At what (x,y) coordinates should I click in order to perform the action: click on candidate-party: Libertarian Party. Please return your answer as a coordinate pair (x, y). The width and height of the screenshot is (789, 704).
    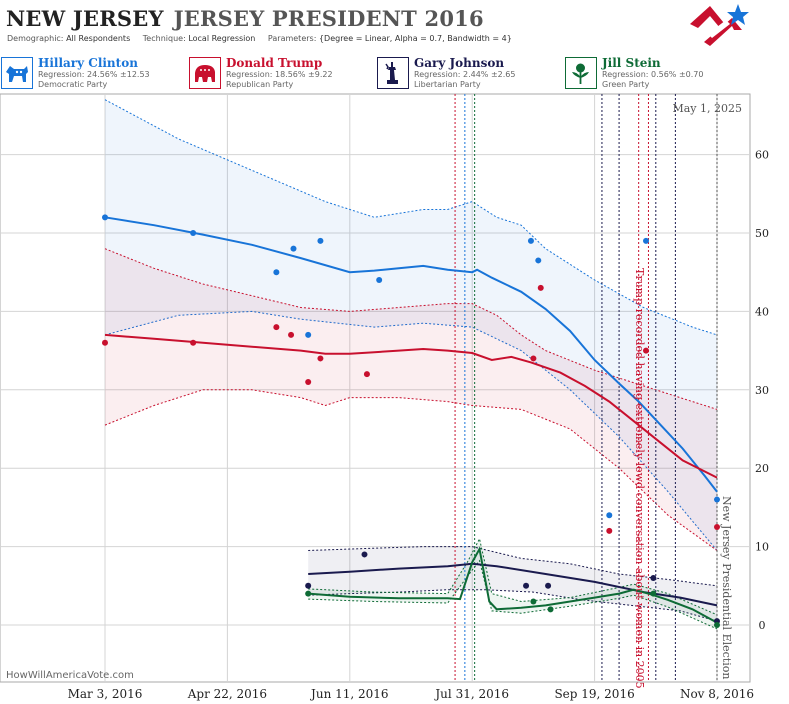
    Looking at the image, I should click on (447, 84).